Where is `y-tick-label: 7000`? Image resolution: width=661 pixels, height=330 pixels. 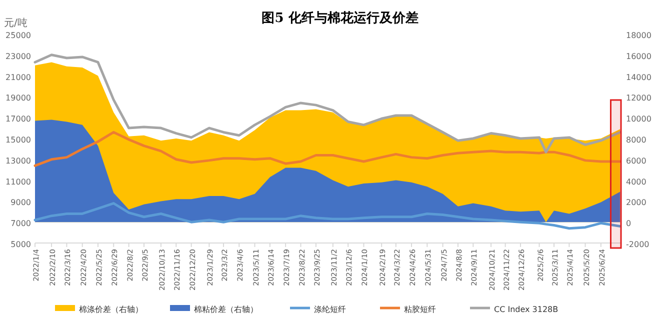 y-tick-label: 7000 is located at coordinates (20, 223).